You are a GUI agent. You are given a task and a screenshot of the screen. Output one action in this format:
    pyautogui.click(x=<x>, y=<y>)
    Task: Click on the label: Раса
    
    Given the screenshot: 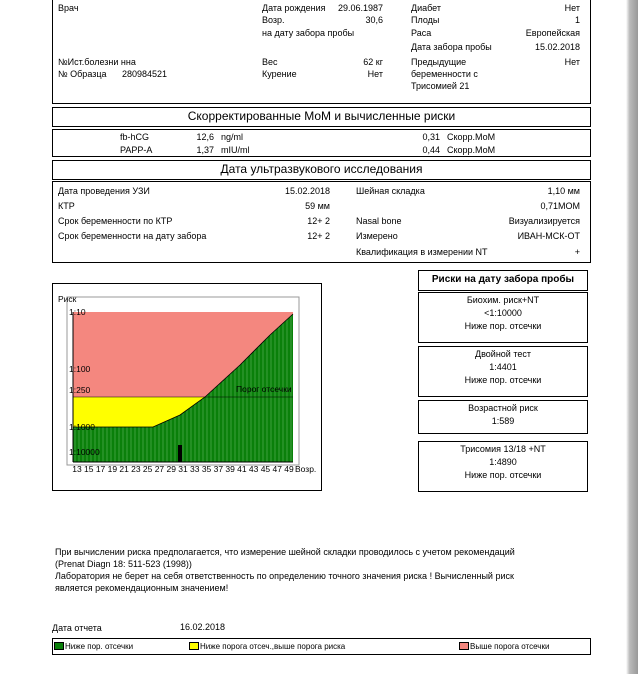 What is the action you would take?
    pyautogui.click(x=421, y=33)
    